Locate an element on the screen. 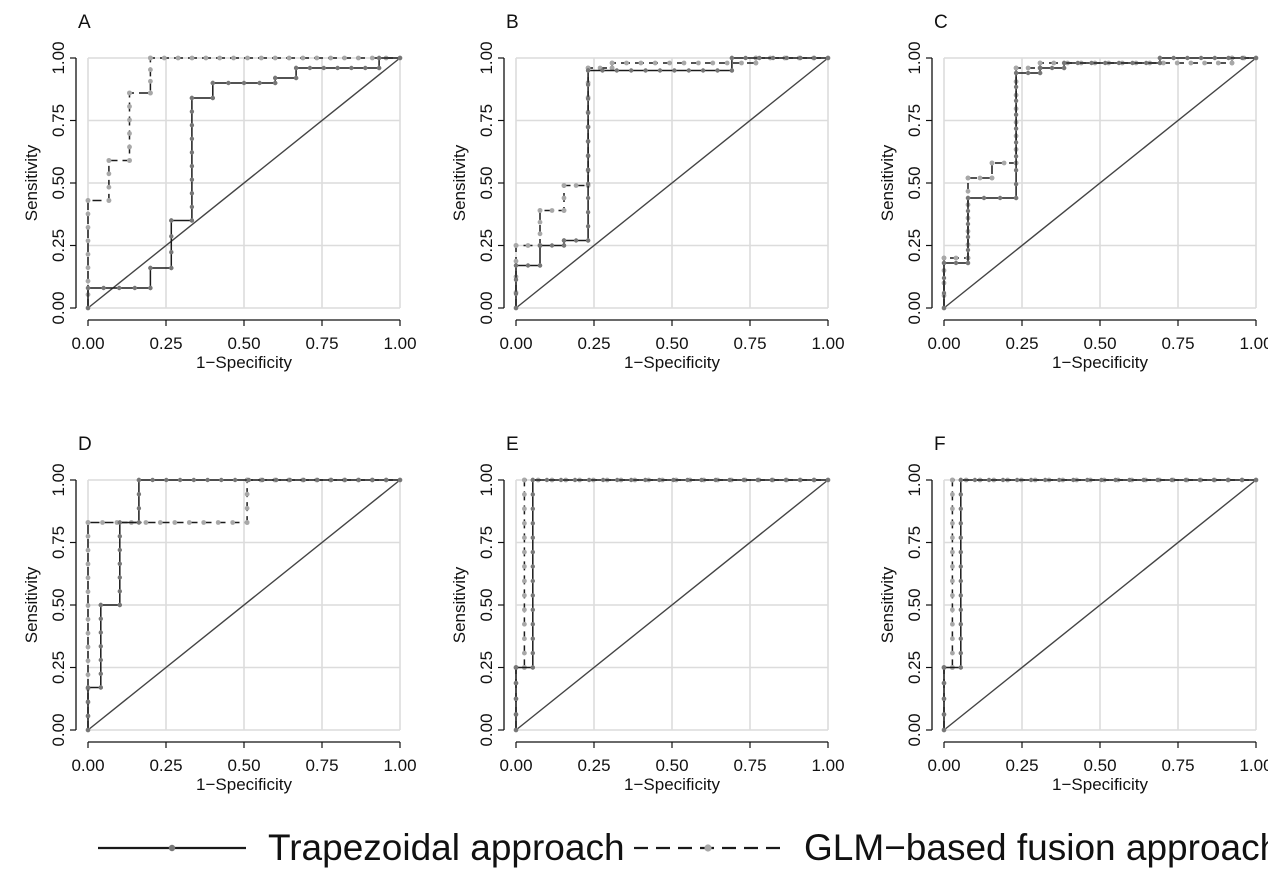 The height and width of the screenshot is (893, 1268). y-tick-label: 0.50 is located at coordinates (486, 604).